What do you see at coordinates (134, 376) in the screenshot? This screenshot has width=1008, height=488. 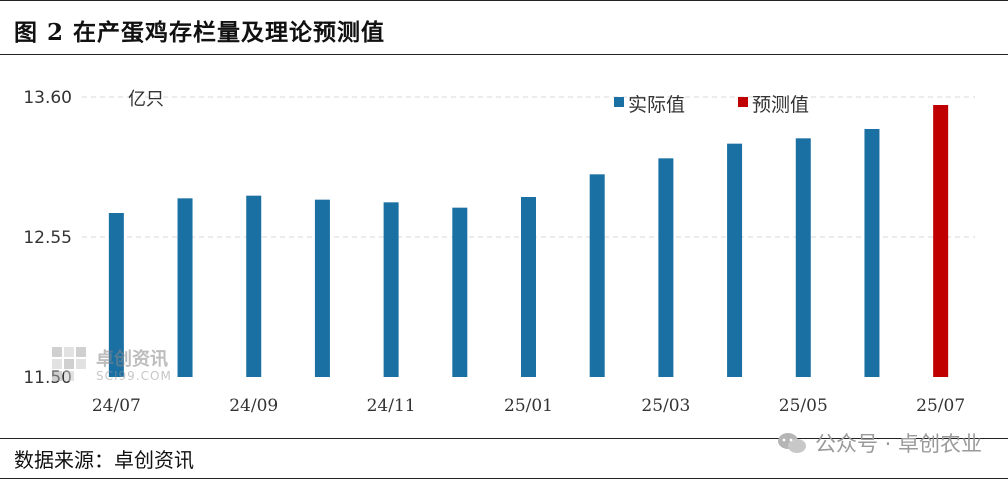 I see `watermark-site: SCI99.COM` at bounding box center [134, 376].